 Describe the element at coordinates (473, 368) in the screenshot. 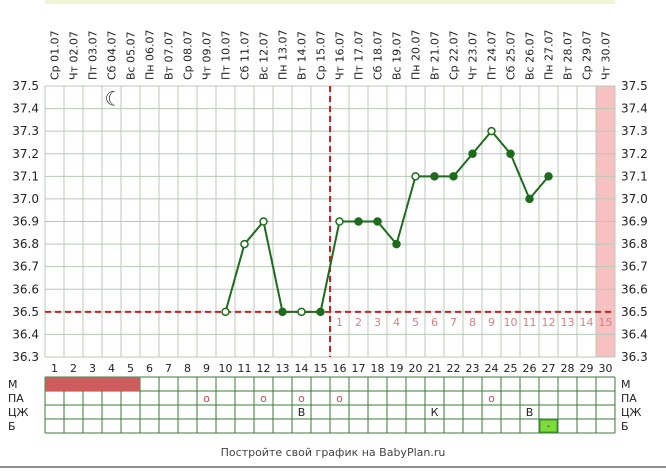

I see `day-number: 23` at that location.